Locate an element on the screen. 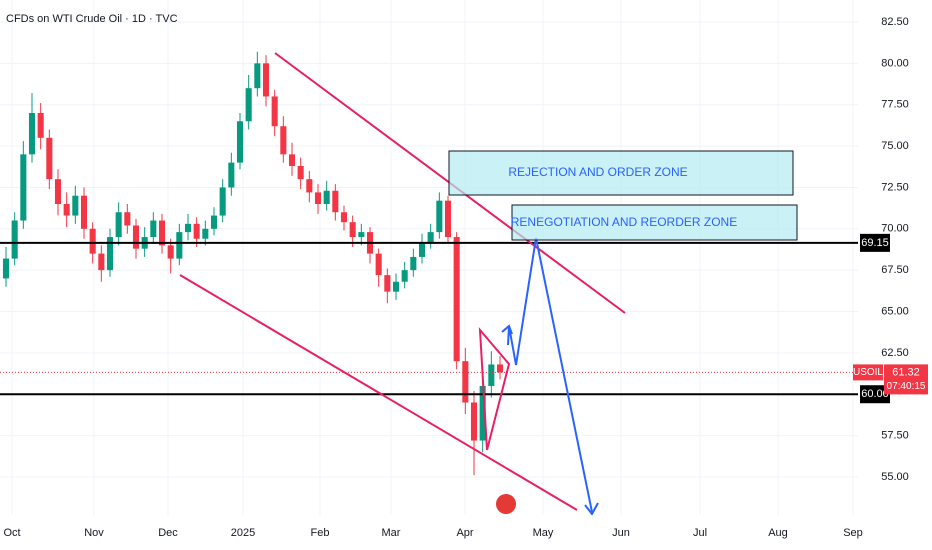  price-tag is located at coordinates (906, 379).